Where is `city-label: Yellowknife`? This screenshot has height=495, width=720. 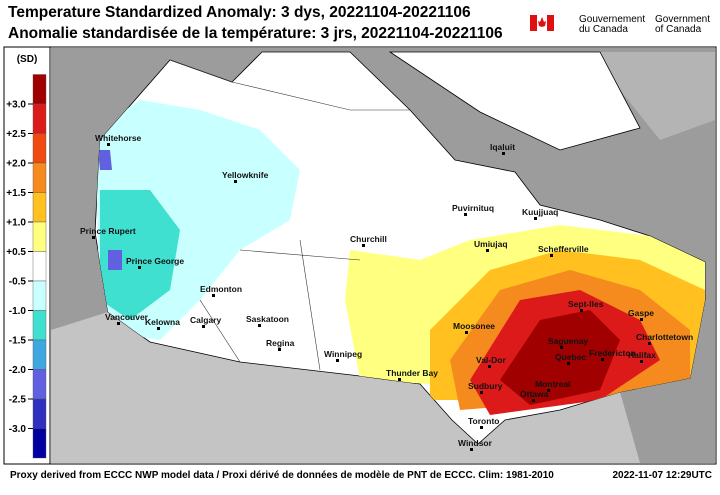 city-label: Yellowknife is located at coordinates (245, 175).